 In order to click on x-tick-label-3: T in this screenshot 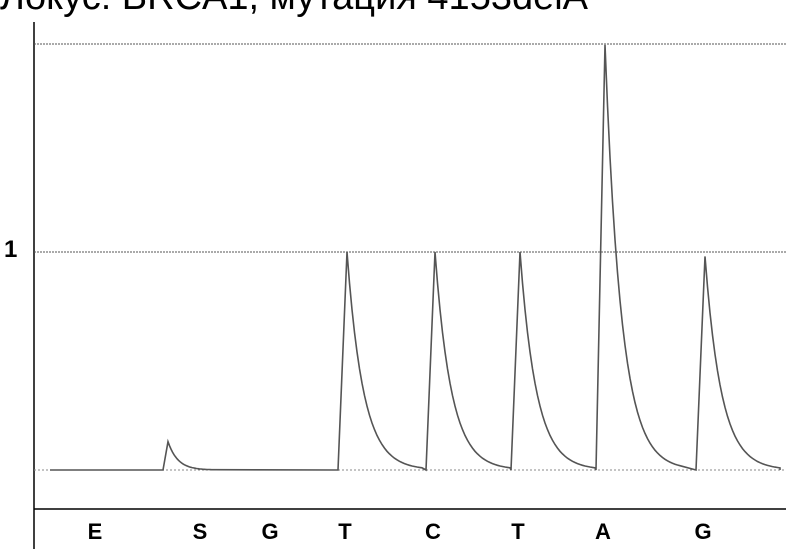, I will do `click(345, 531)`.